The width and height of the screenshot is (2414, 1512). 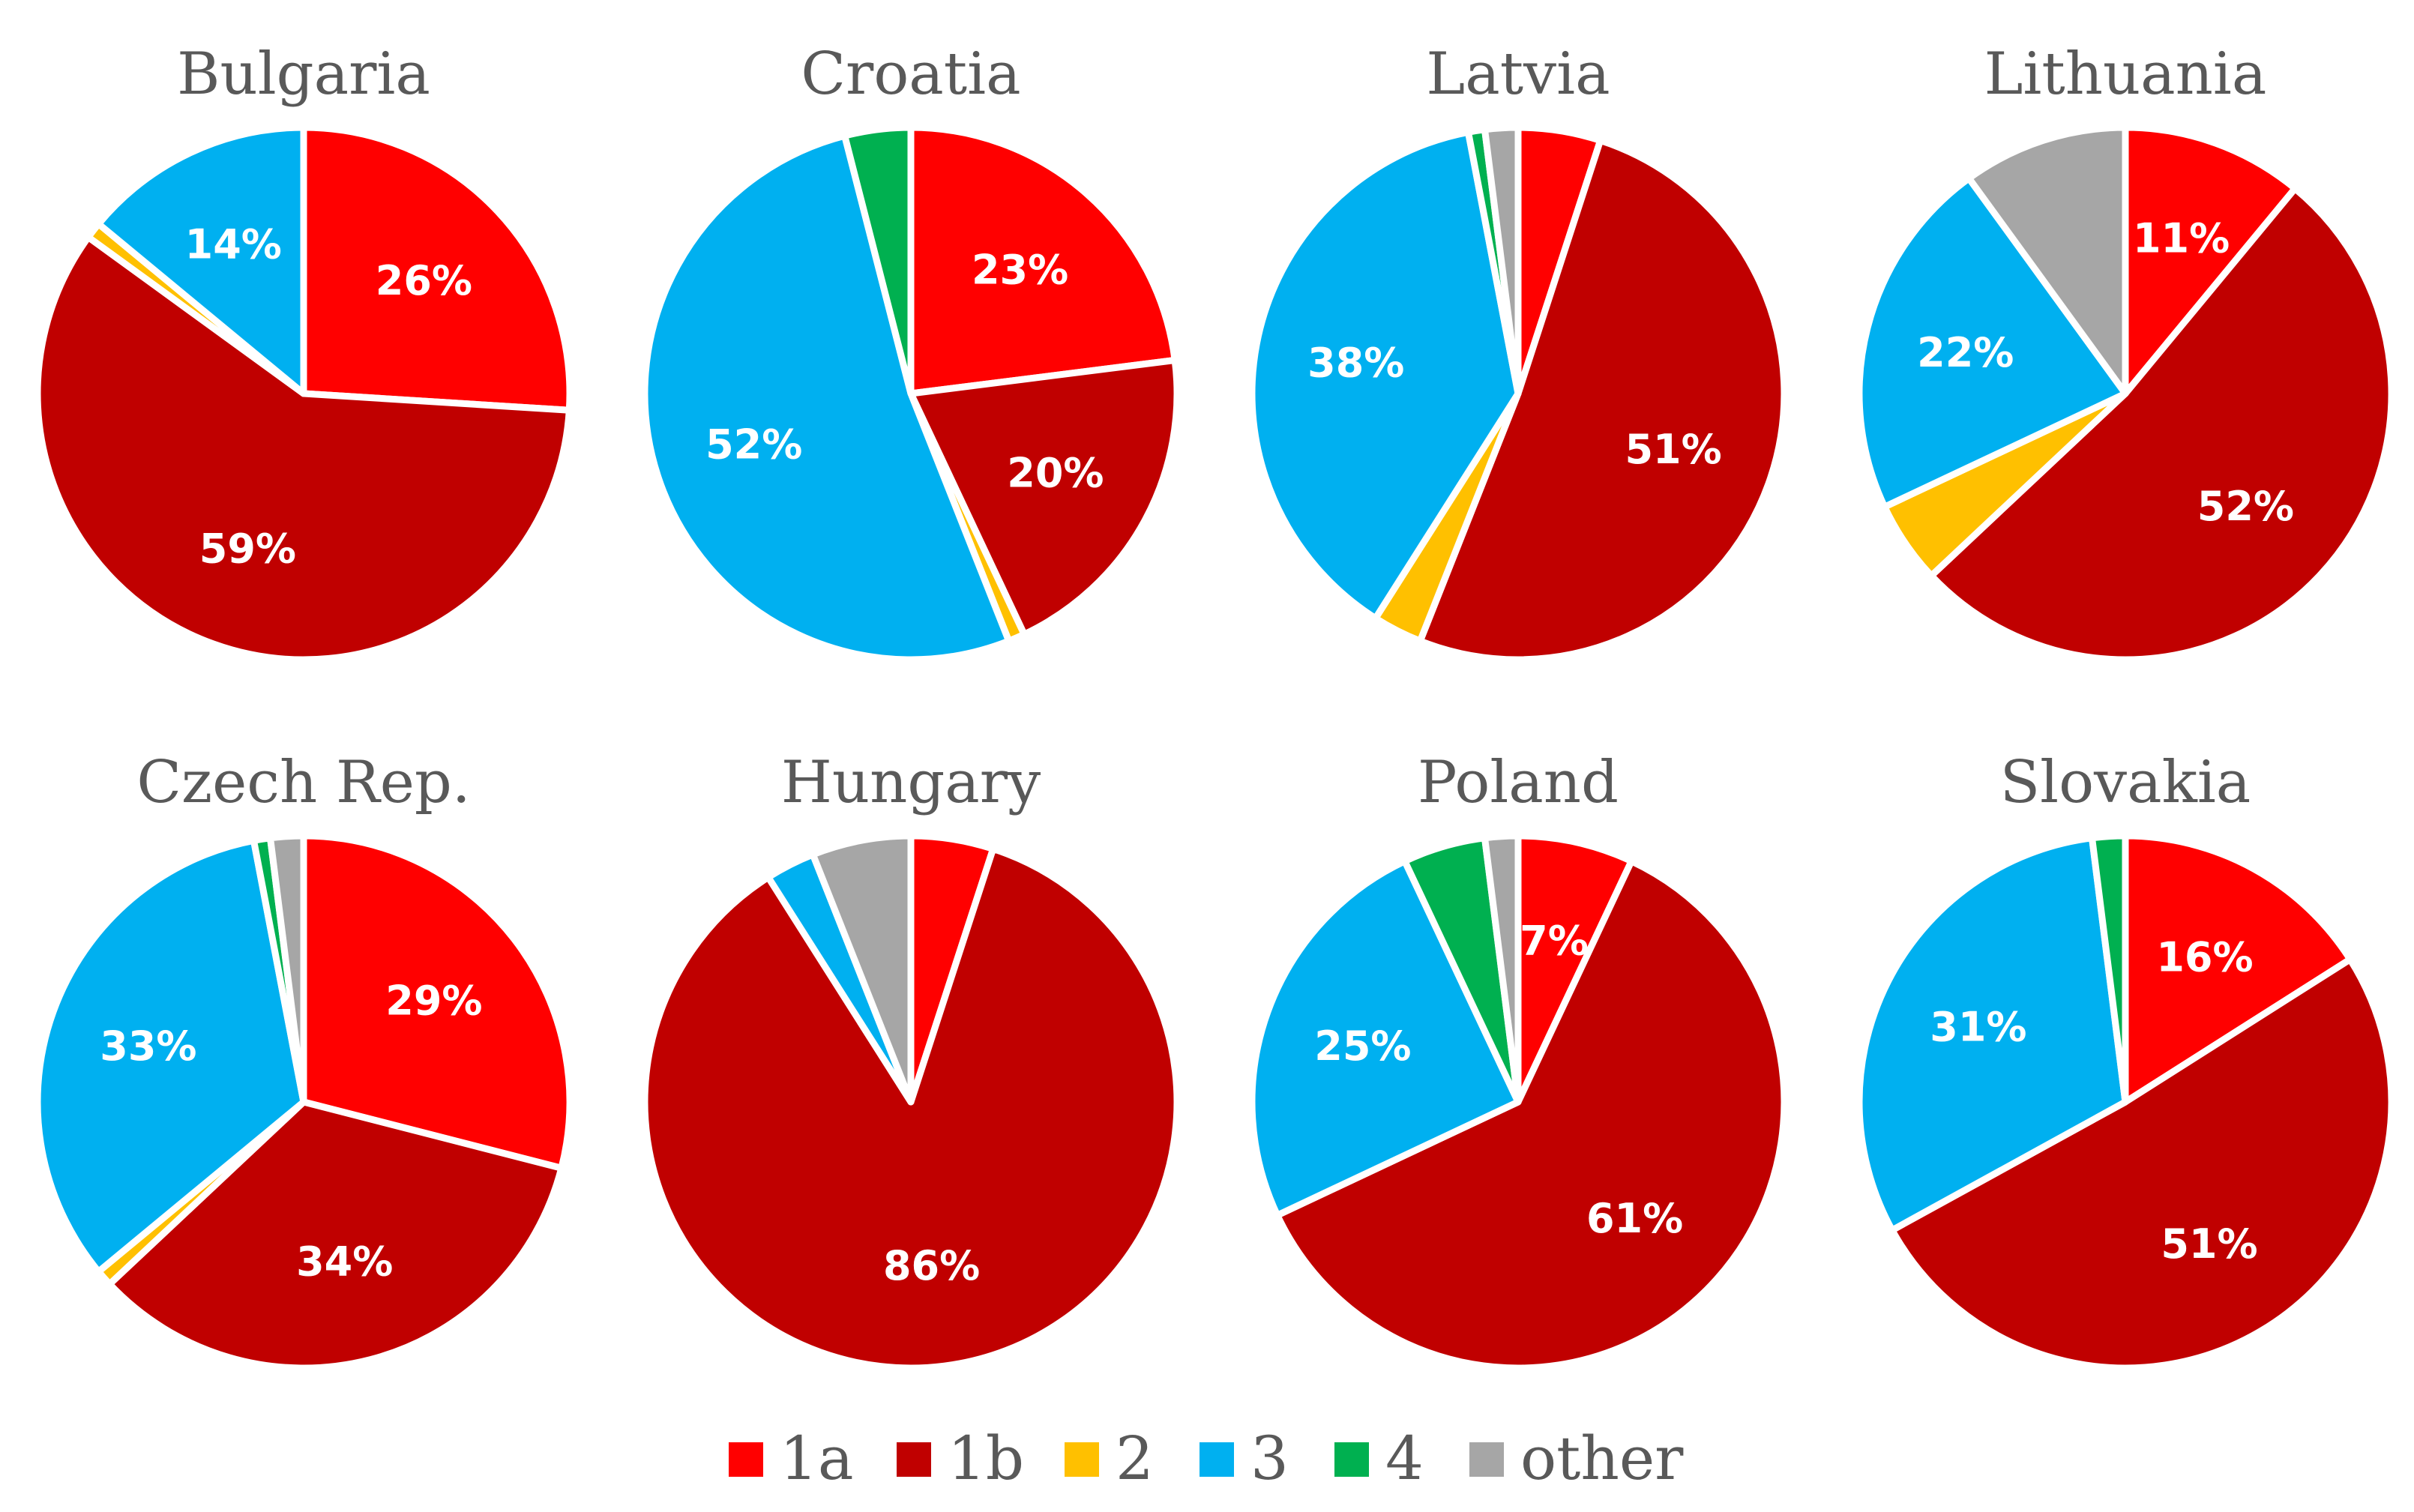 I want to click on pie-slice-bulgaria-1a, so click(x=437, y=269).